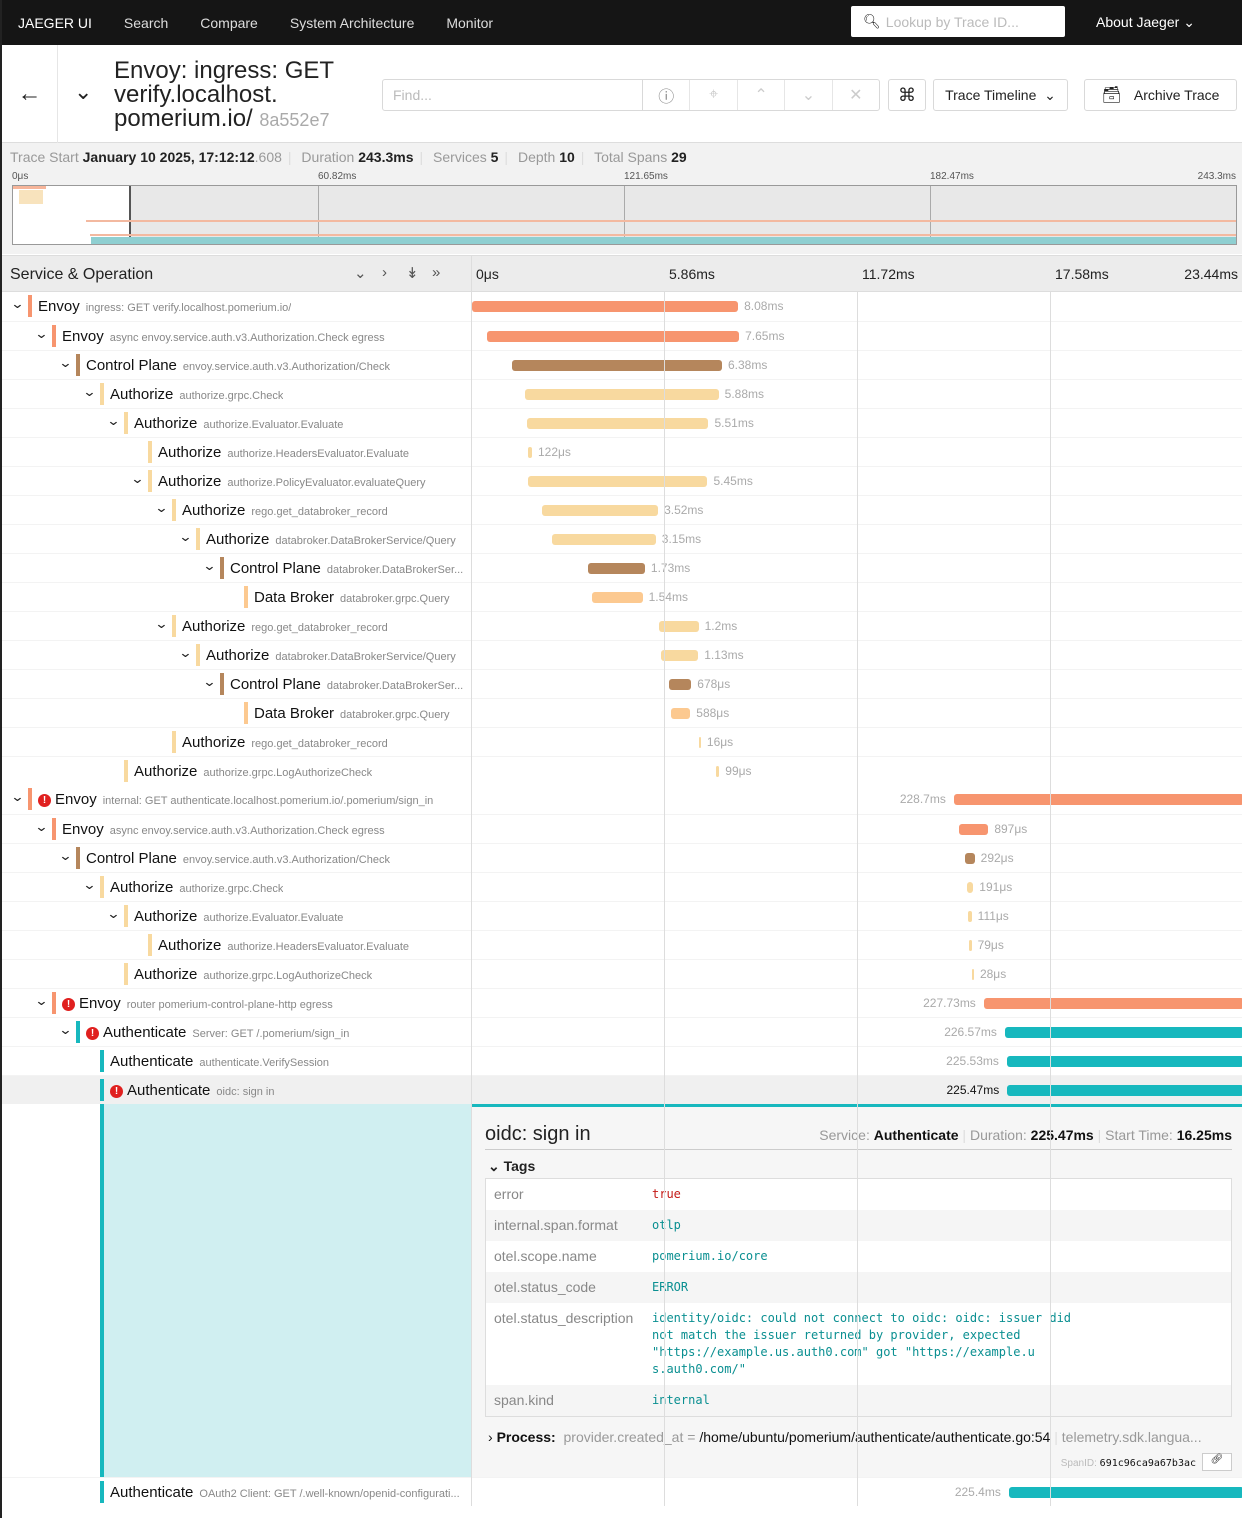 This screenshot has height=1518, width=1242. Describe the element at coordinates (622, 1089) in the screenshot. I see `span-row: ! Authenticate oidc: sign in 225.47ms` at that location.